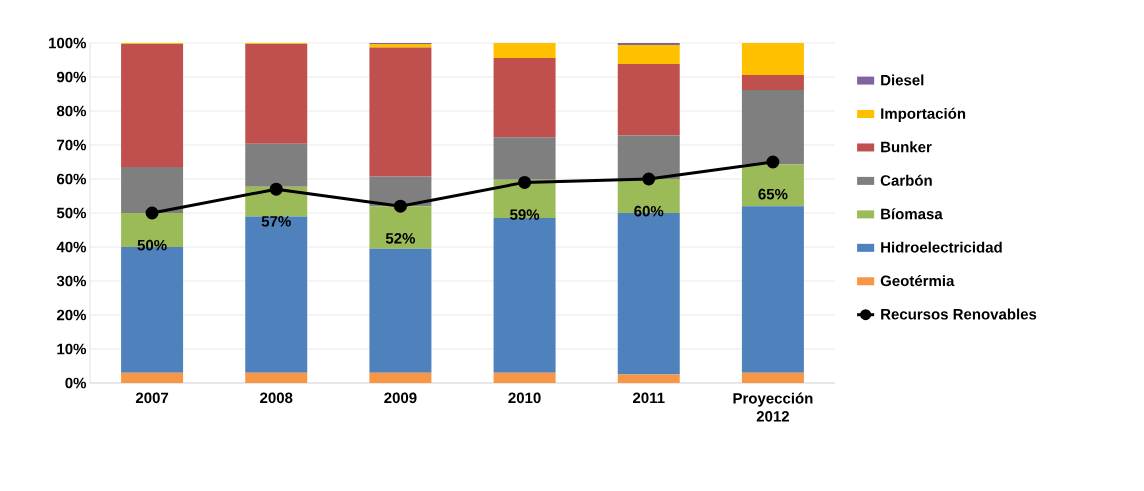 The width and height of the screenshot is (1144, 491). Describe the element at coordinates (923, 114) in the screenshot. I see `legend-label: Importación` at that location.